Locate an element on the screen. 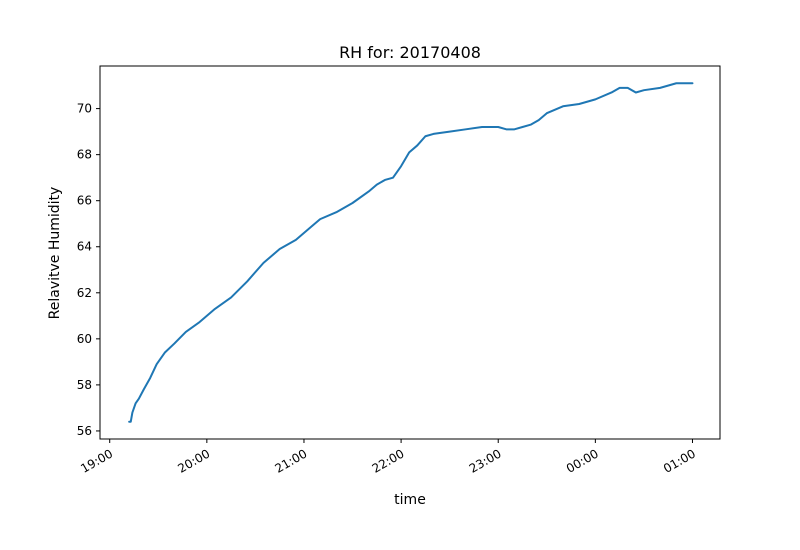 This screenshot has width=800, height=550. y-axis-label: Relavitve Humidity is located at coordinates (55, 253).